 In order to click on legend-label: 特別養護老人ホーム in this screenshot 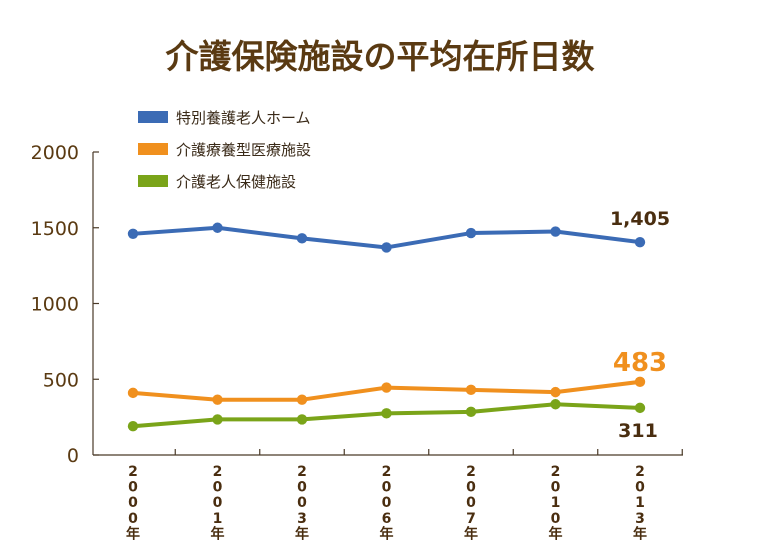, I will do `click(243, 118)`.